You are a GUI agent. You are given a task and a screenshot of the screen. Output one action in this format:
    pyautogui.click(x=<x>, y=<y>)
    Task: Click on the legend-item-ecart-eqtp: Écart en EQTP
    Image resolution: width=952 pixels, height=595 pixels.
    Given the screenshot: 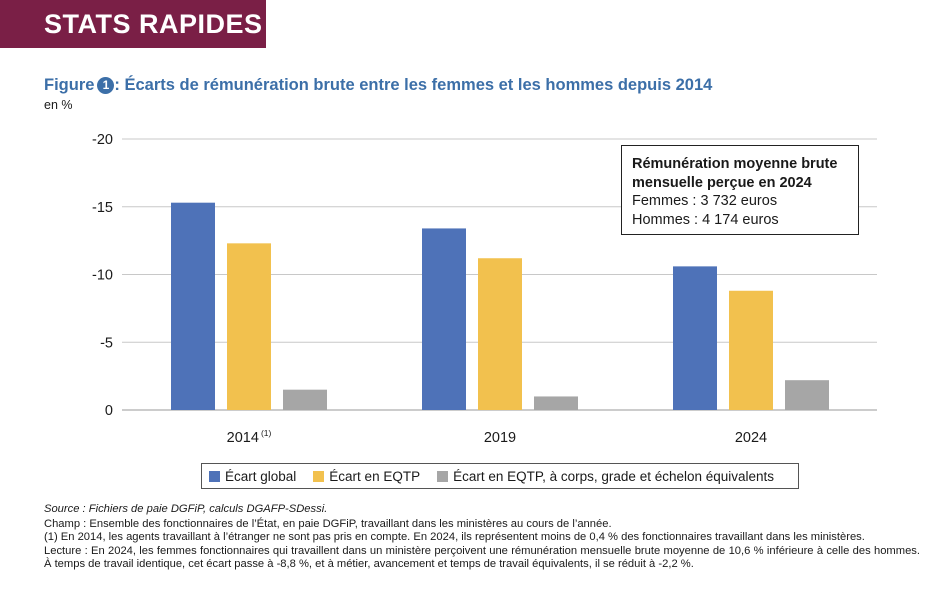 What is the action you would take?
    pyautogui.click(x=366, y=476)
    